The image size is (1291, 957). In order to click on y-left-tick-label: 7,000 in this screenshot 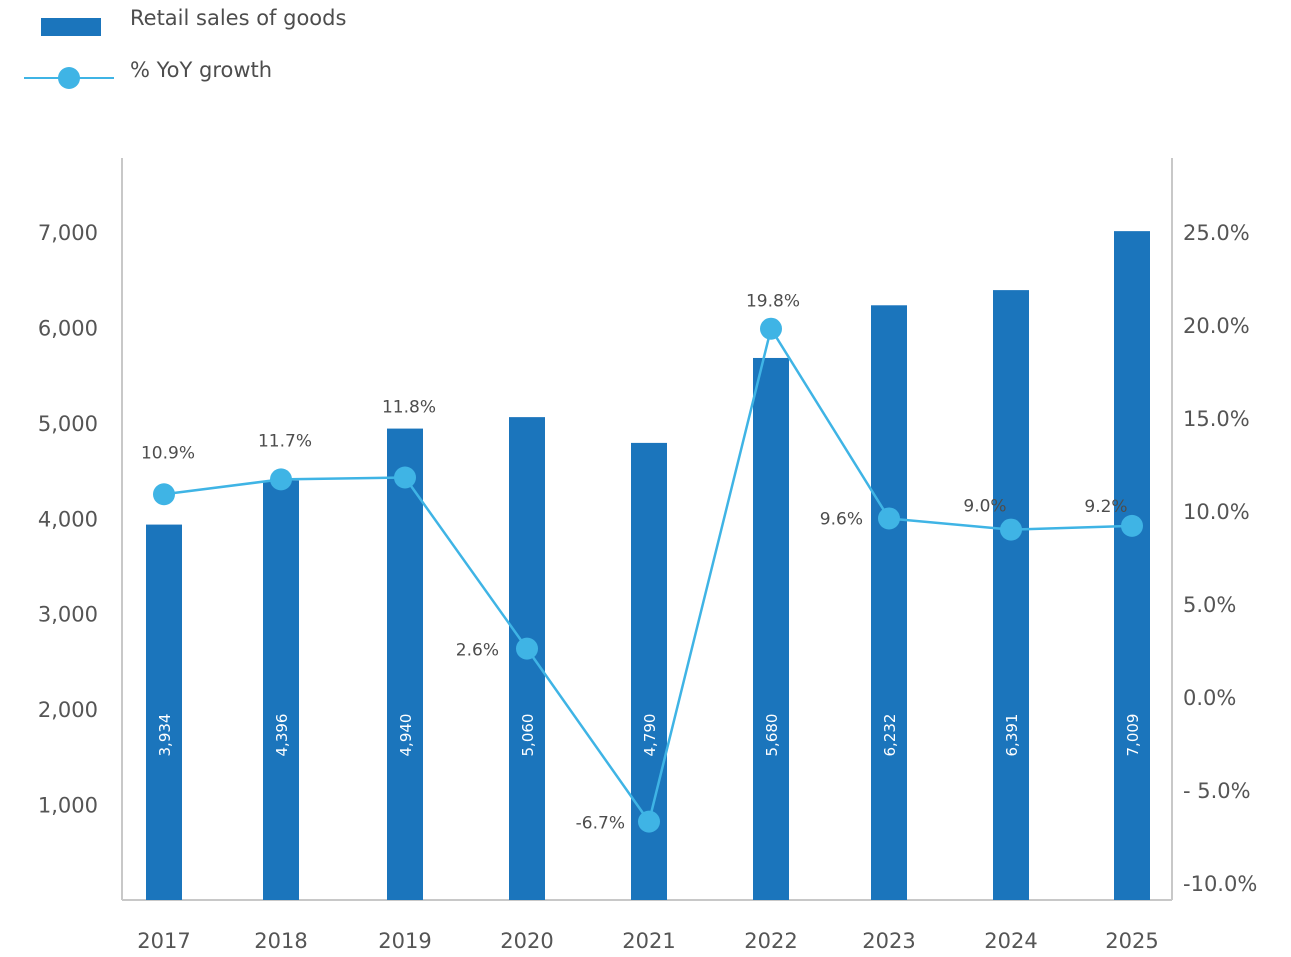, I will do `click(68, 233)`.